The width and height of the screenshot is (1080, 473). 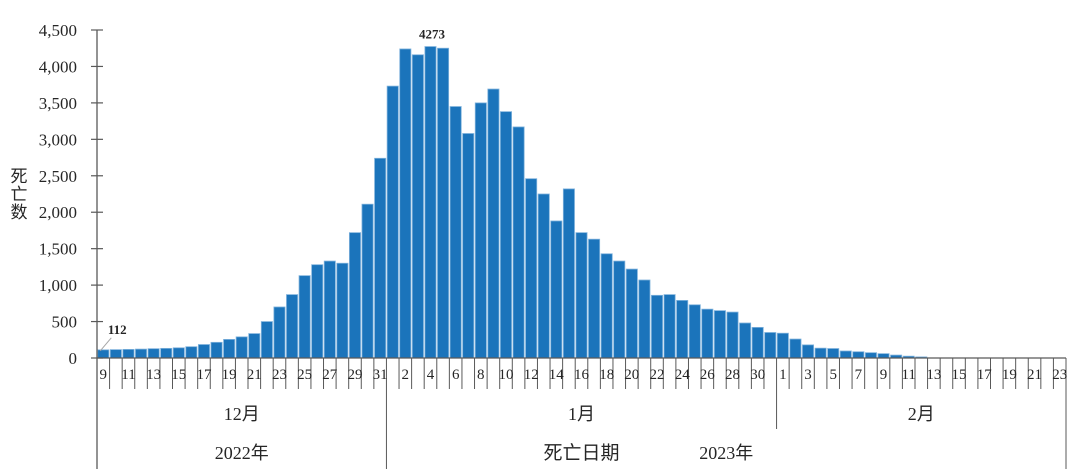 I want to click on y-axis-title-char: 数, so click(x=19, y=212).